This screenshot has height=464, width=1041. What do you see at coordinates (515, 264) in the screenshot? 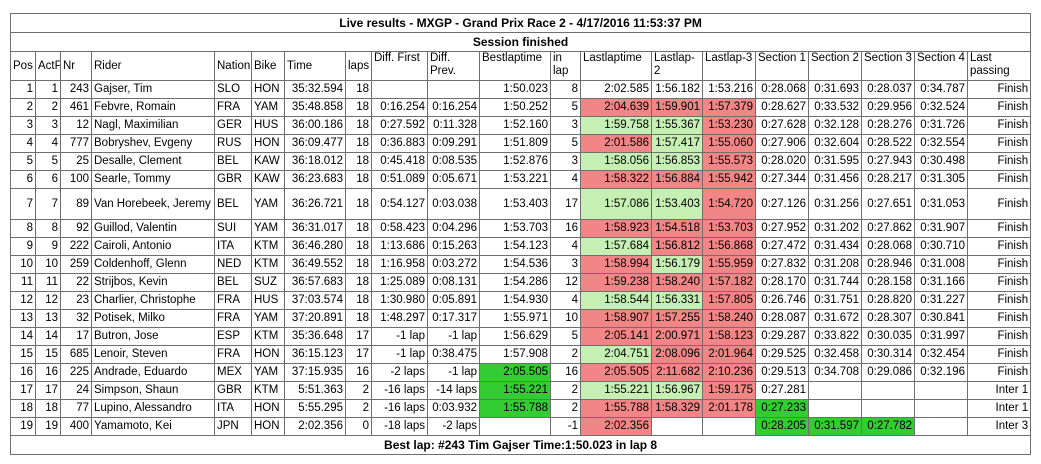
I see `cell-best: 1:54.536` at bounding box center [515, 264].